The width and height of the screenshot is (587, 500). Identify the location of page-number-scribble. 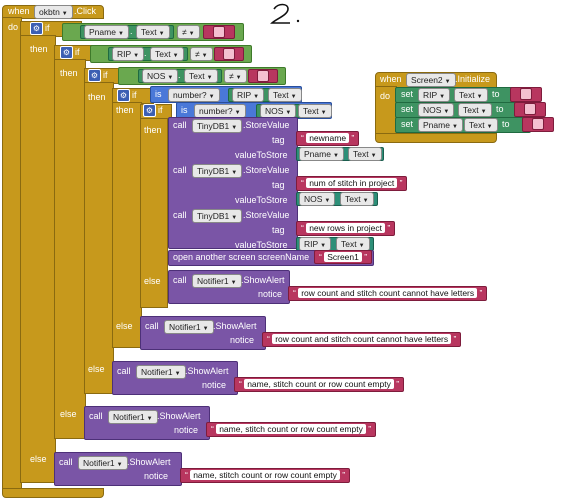
(285, 13).